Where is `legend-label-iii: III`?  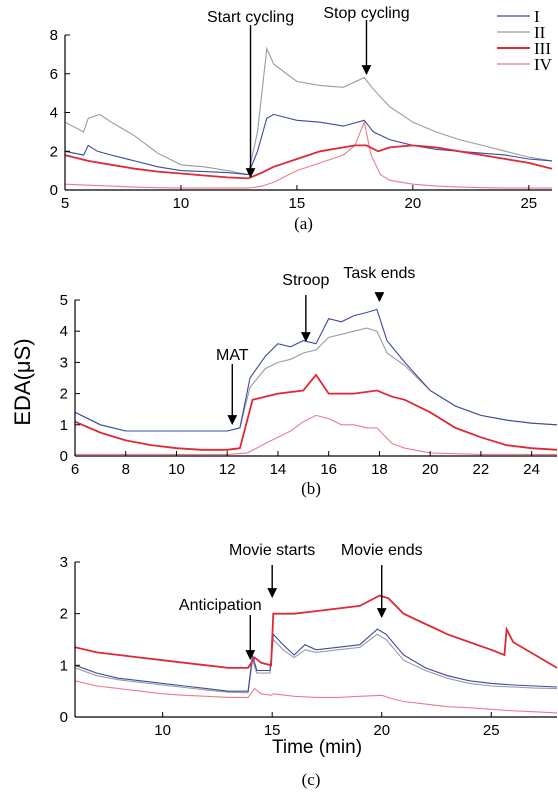 legend-label-iii: III is located at coordinates (542, 48).